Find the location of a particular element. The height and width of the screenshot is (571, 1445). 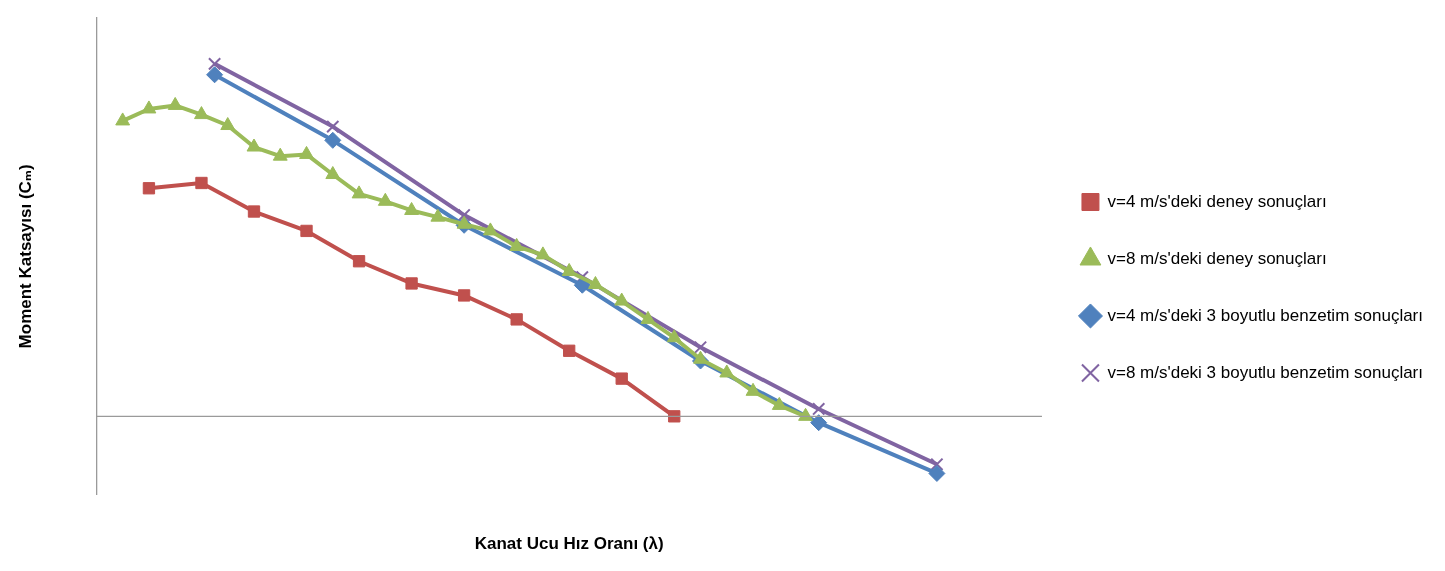

legend-label: v=8 m/s'deki 3 boyutlu benzetim sonuçları is located at coordinates (1265, 372).